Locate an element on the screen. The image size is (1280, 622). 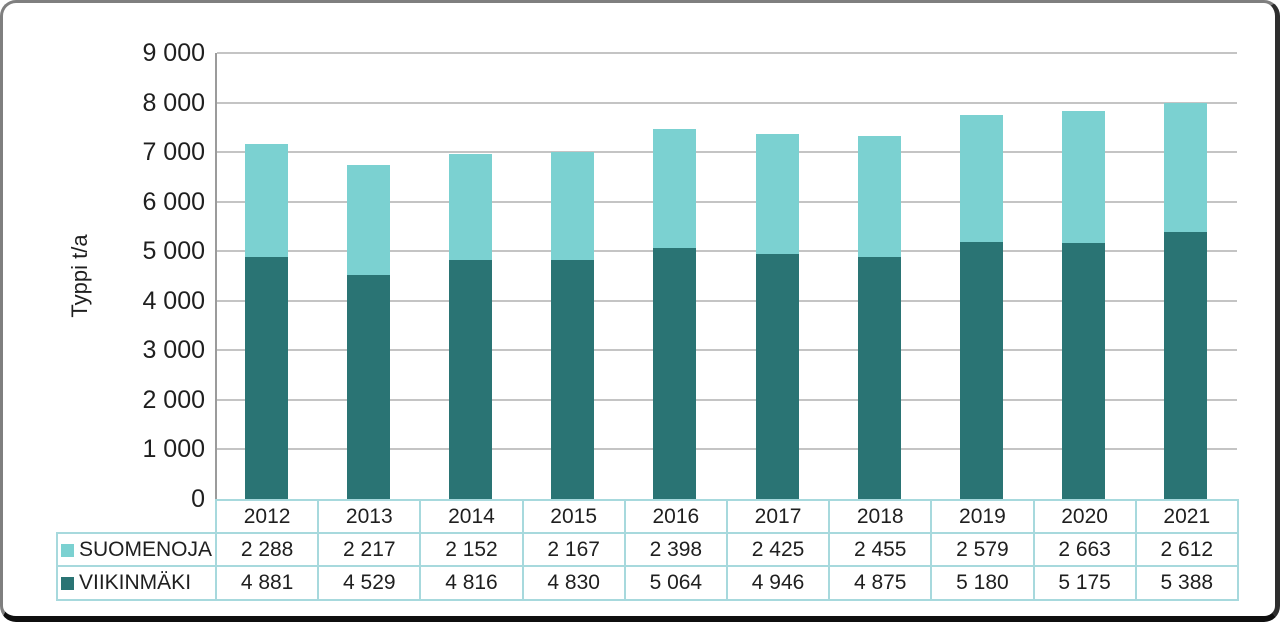
year-header-cell: 2012 is located at coordinates (267, 516).